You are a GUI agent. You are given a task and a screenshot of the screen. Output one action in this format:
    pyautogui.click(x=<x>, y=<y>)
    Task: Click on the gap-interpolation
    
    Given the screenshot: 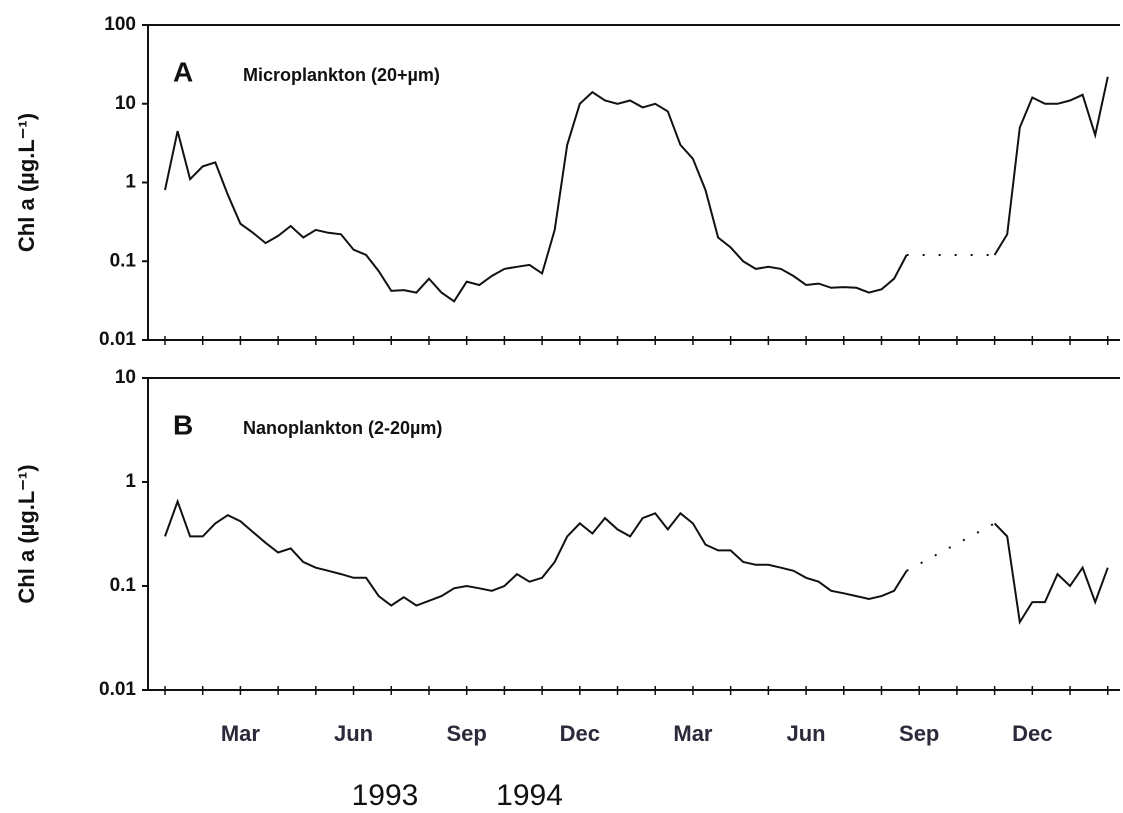 What is the action you would take?
    pyautogui.click(x=951, y=547)
    